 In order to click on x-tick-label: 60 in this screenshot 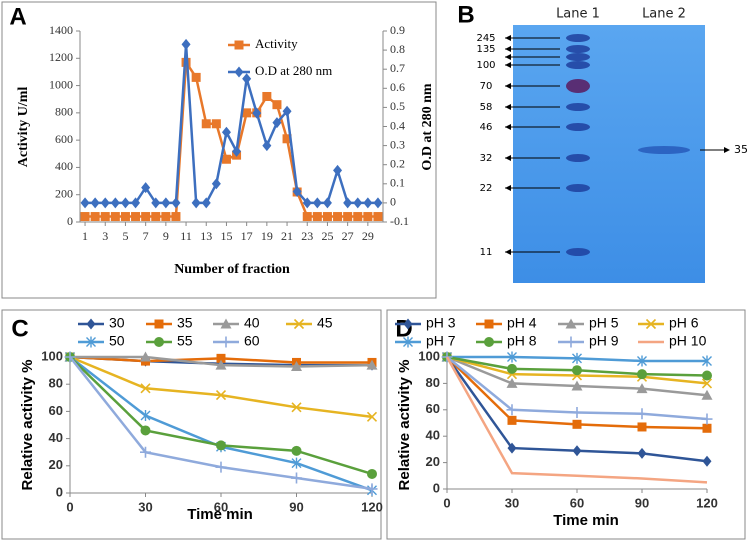, I will do `click(221, 506)`.